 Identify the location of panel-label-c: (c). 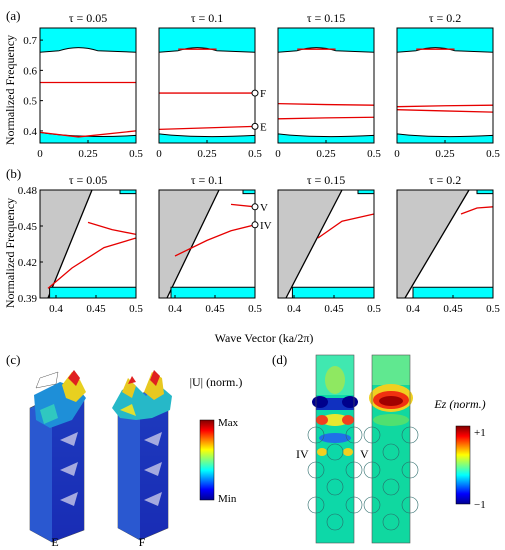
(13, 359).